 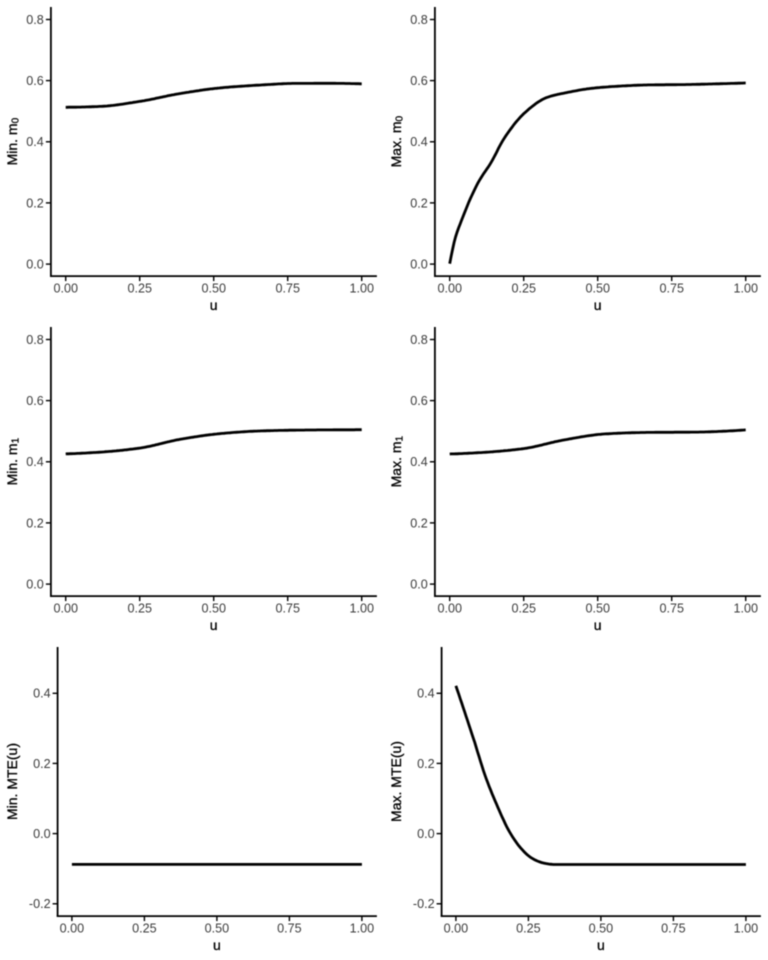 I want to click on svg-text: Max. MTE(u), so click(x=396, y=781).